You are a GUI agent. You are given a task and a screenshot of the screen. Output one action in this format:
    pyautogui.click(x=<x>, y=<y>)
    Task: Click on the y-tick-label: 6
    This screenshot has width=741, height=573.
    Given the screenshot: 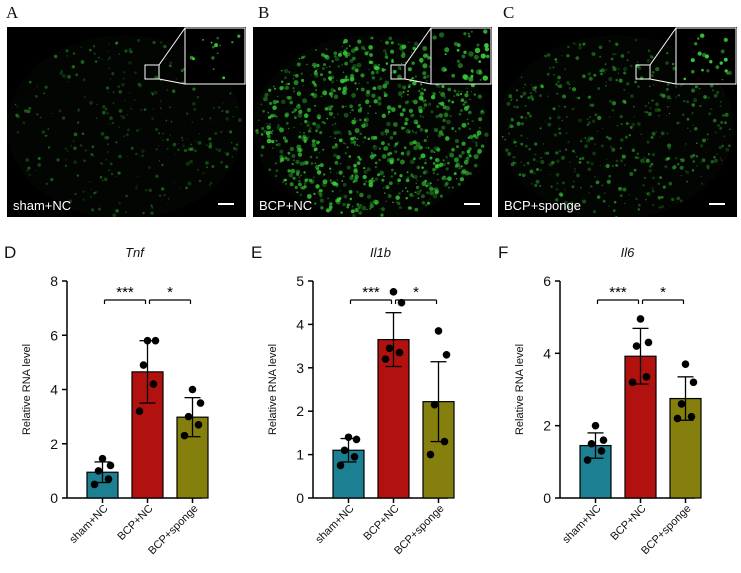 What is the action you would take?
    pyautogui.click(x=54, y=335)
    